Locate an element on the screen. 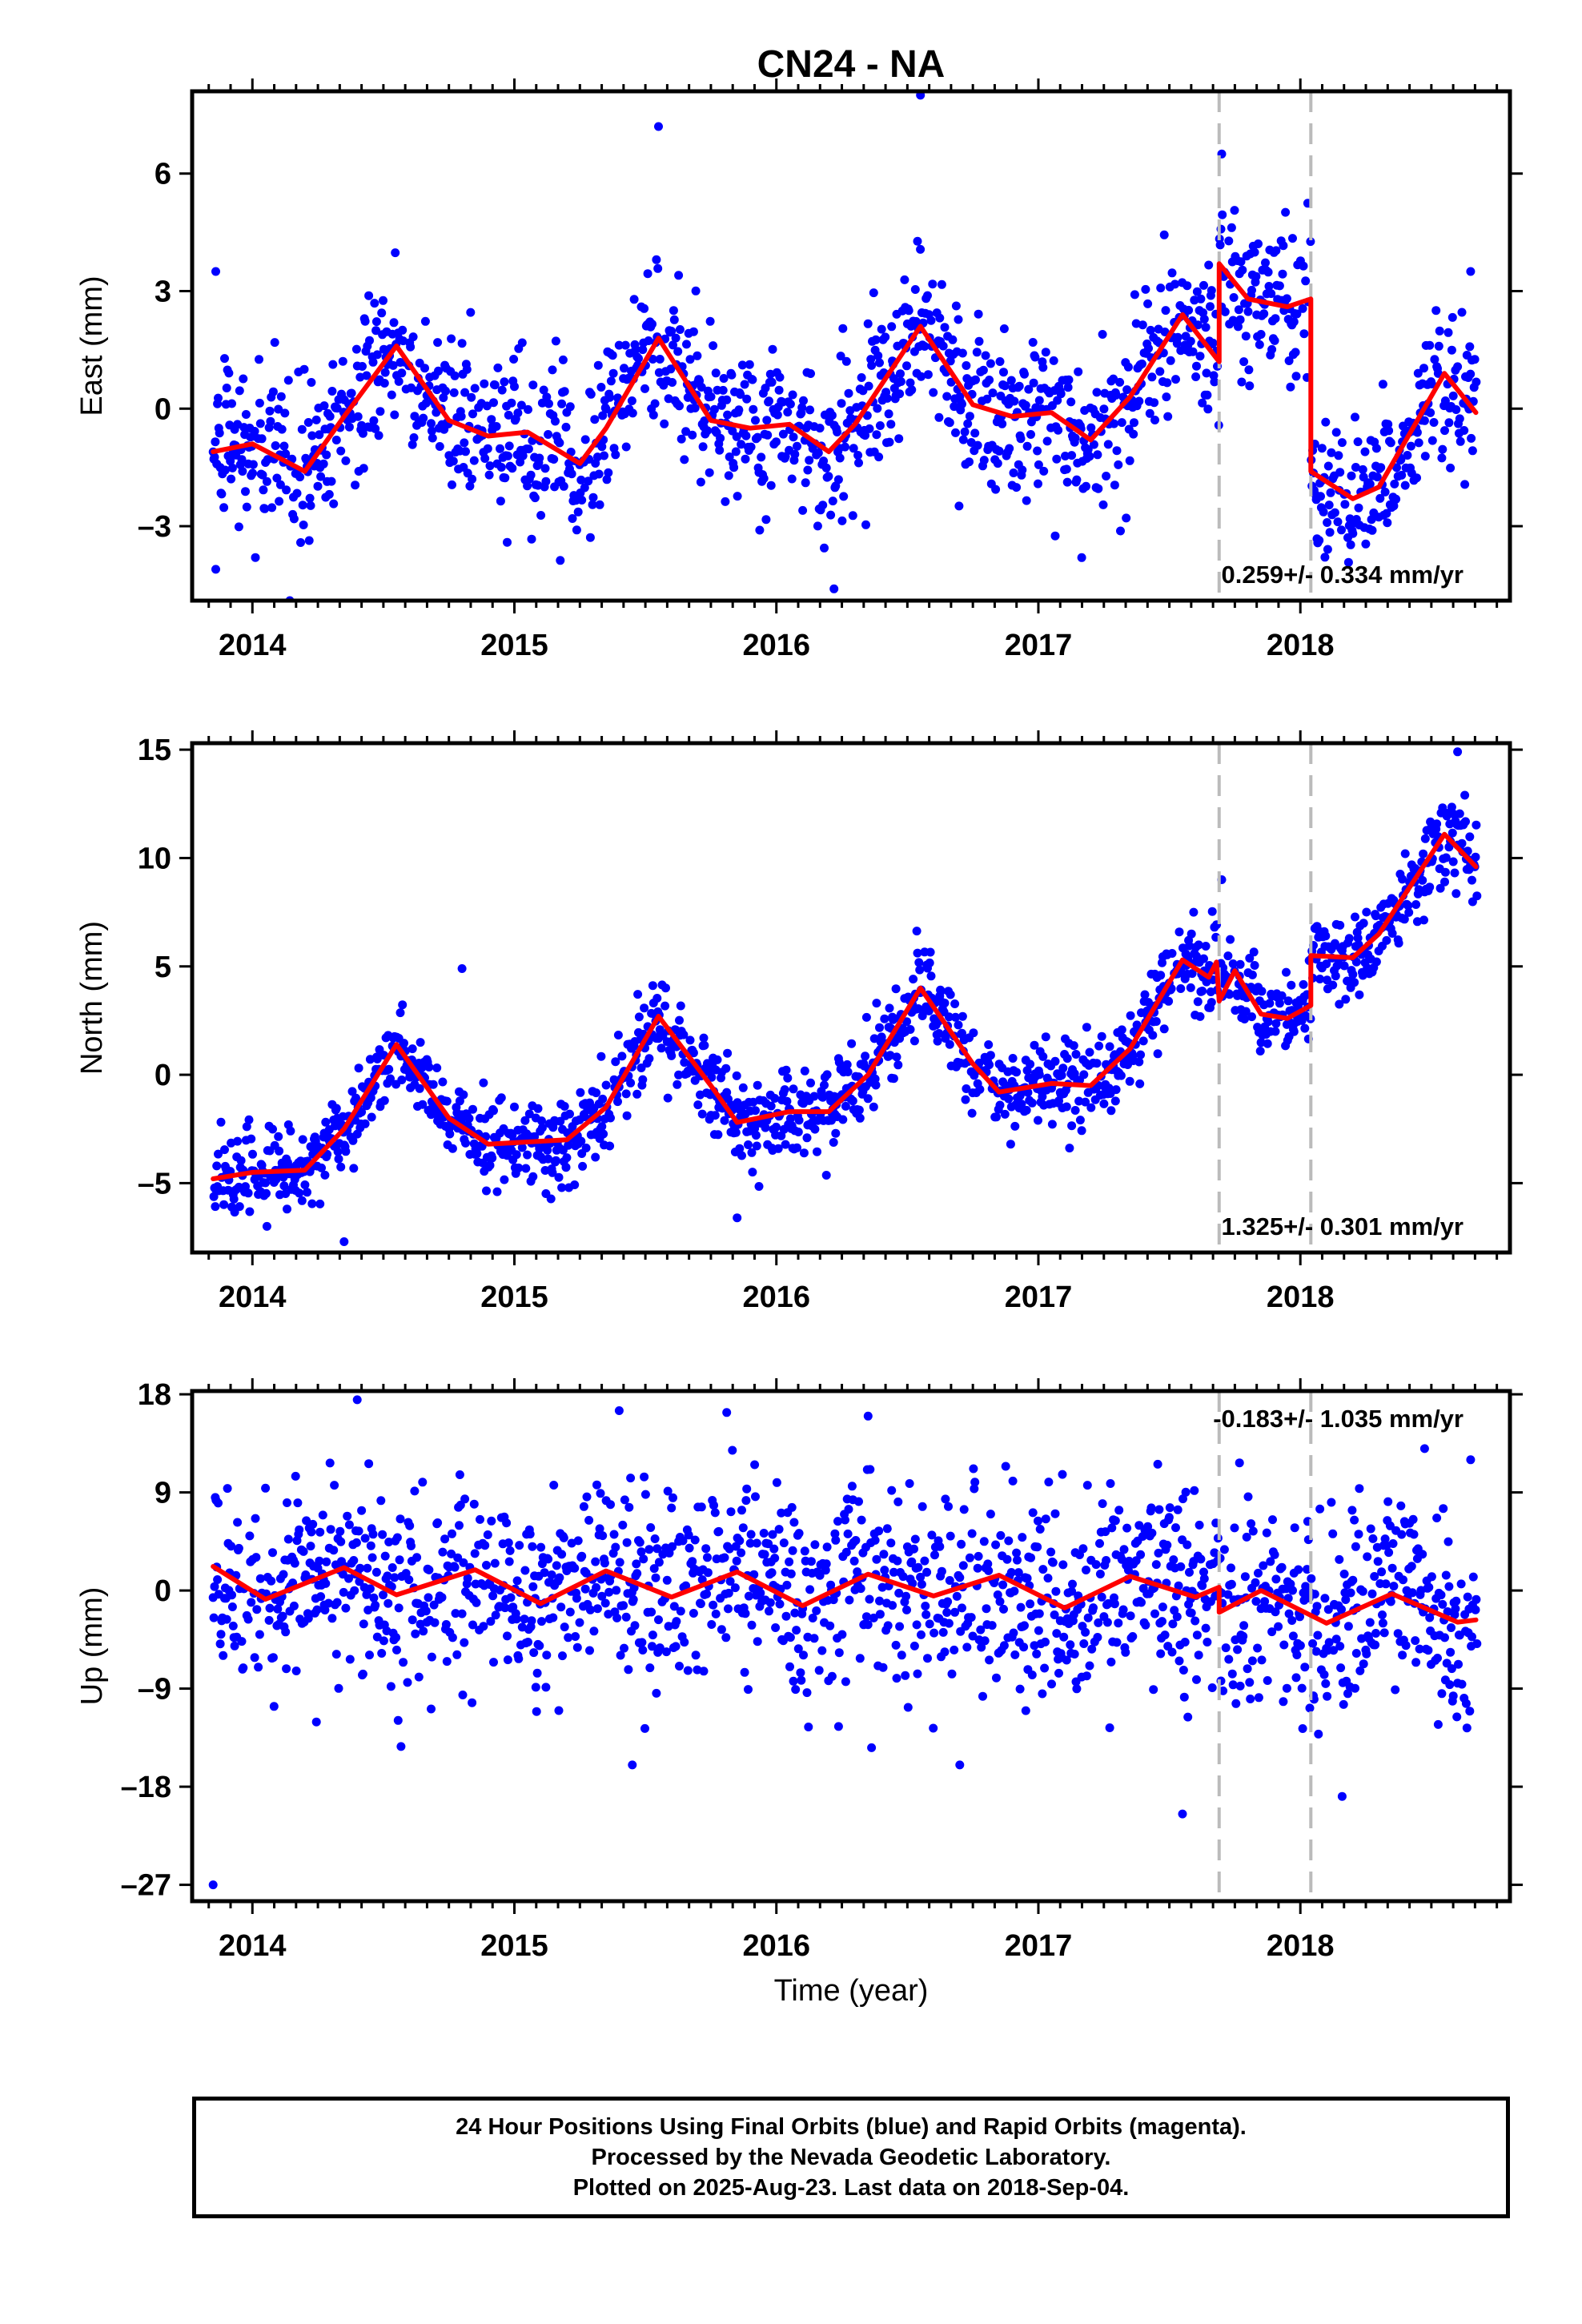 The width and height of the screenshot is (1582, 2324). y-tick-label: –3 is located at coordinates (154, 527).